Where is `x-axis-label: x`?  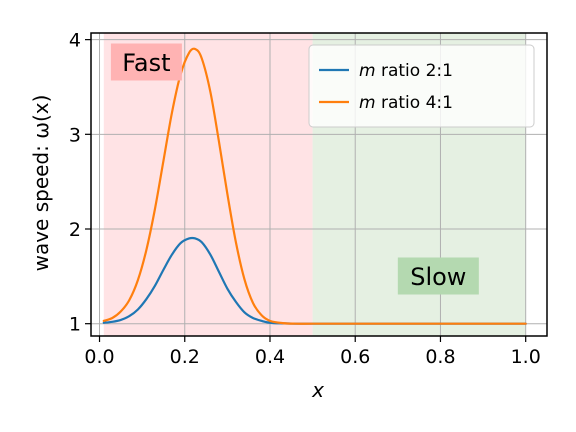
x-axis-label: x is located at coordinates (317, 390).